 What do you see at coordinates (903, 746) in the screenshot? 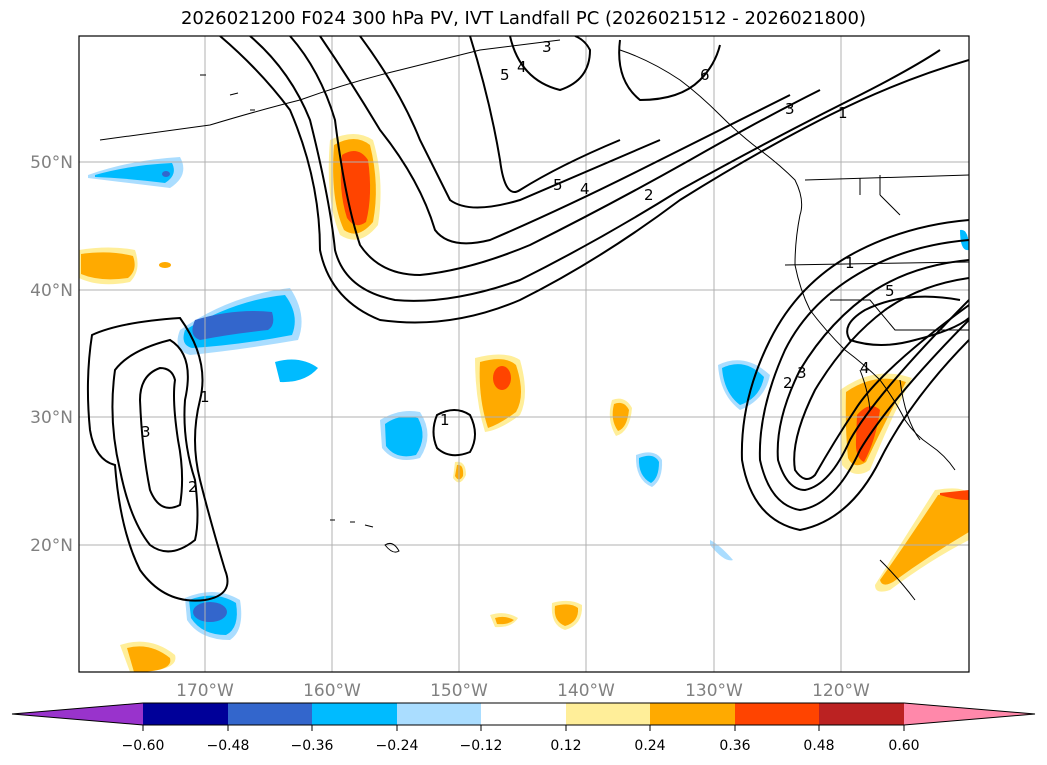
I see `colorbar-tick-label: 0.60` at bounding box center [903, 746].